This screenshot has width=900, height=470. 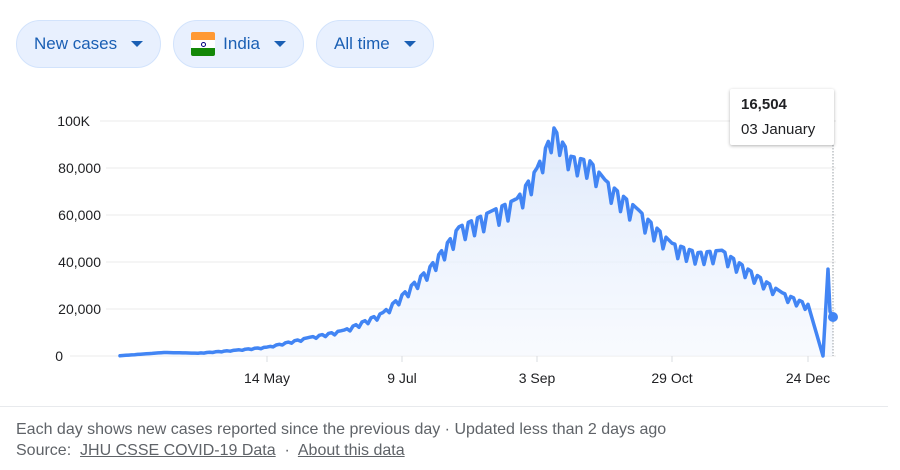 I want to click on x-tick: 3 Sep, so click(x=537, y=378).